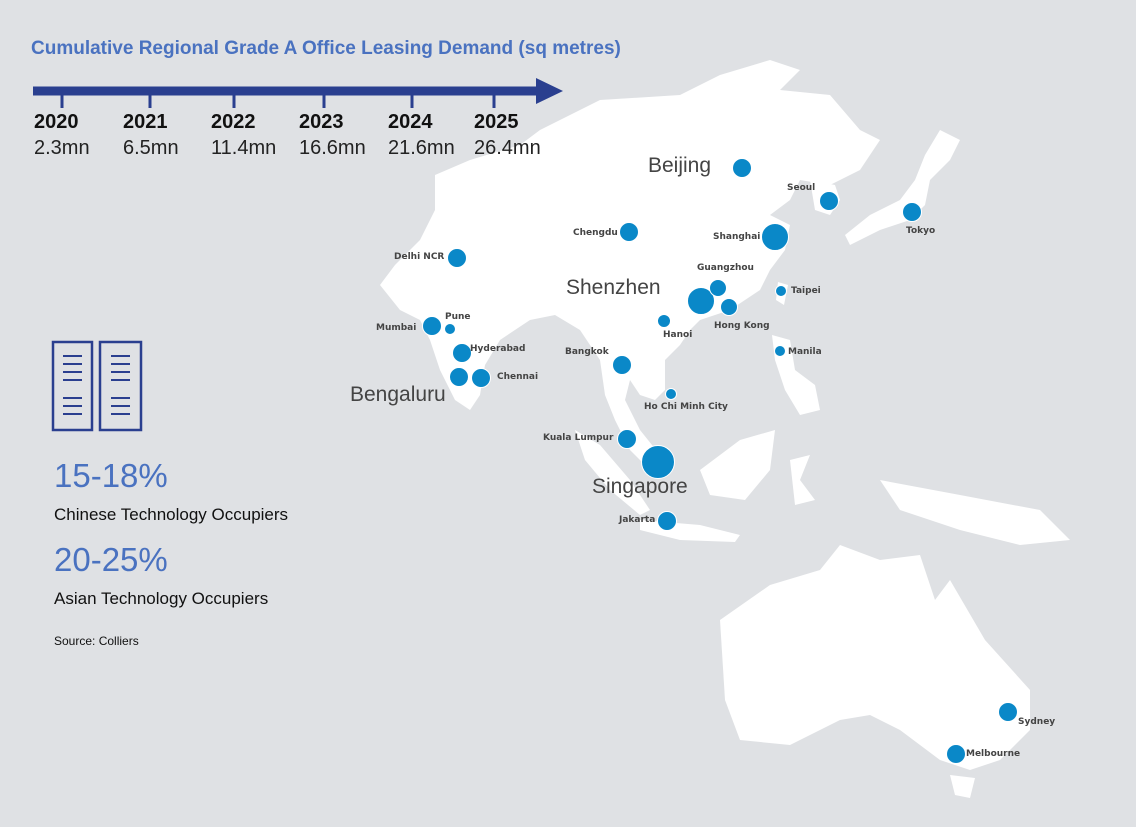 The height and width of the screenshot is (827, 1136). What do you see at coordinates (278, 99) in the screenshot?
I see `timeline-ticks` at bounding box center [278, 99].